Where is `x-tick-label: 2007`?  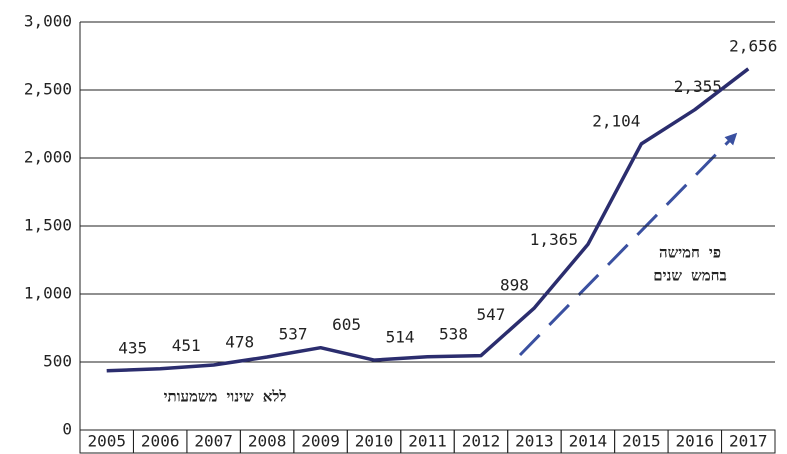
x-tick-label: 2007 is located at coordinates (213, 441).